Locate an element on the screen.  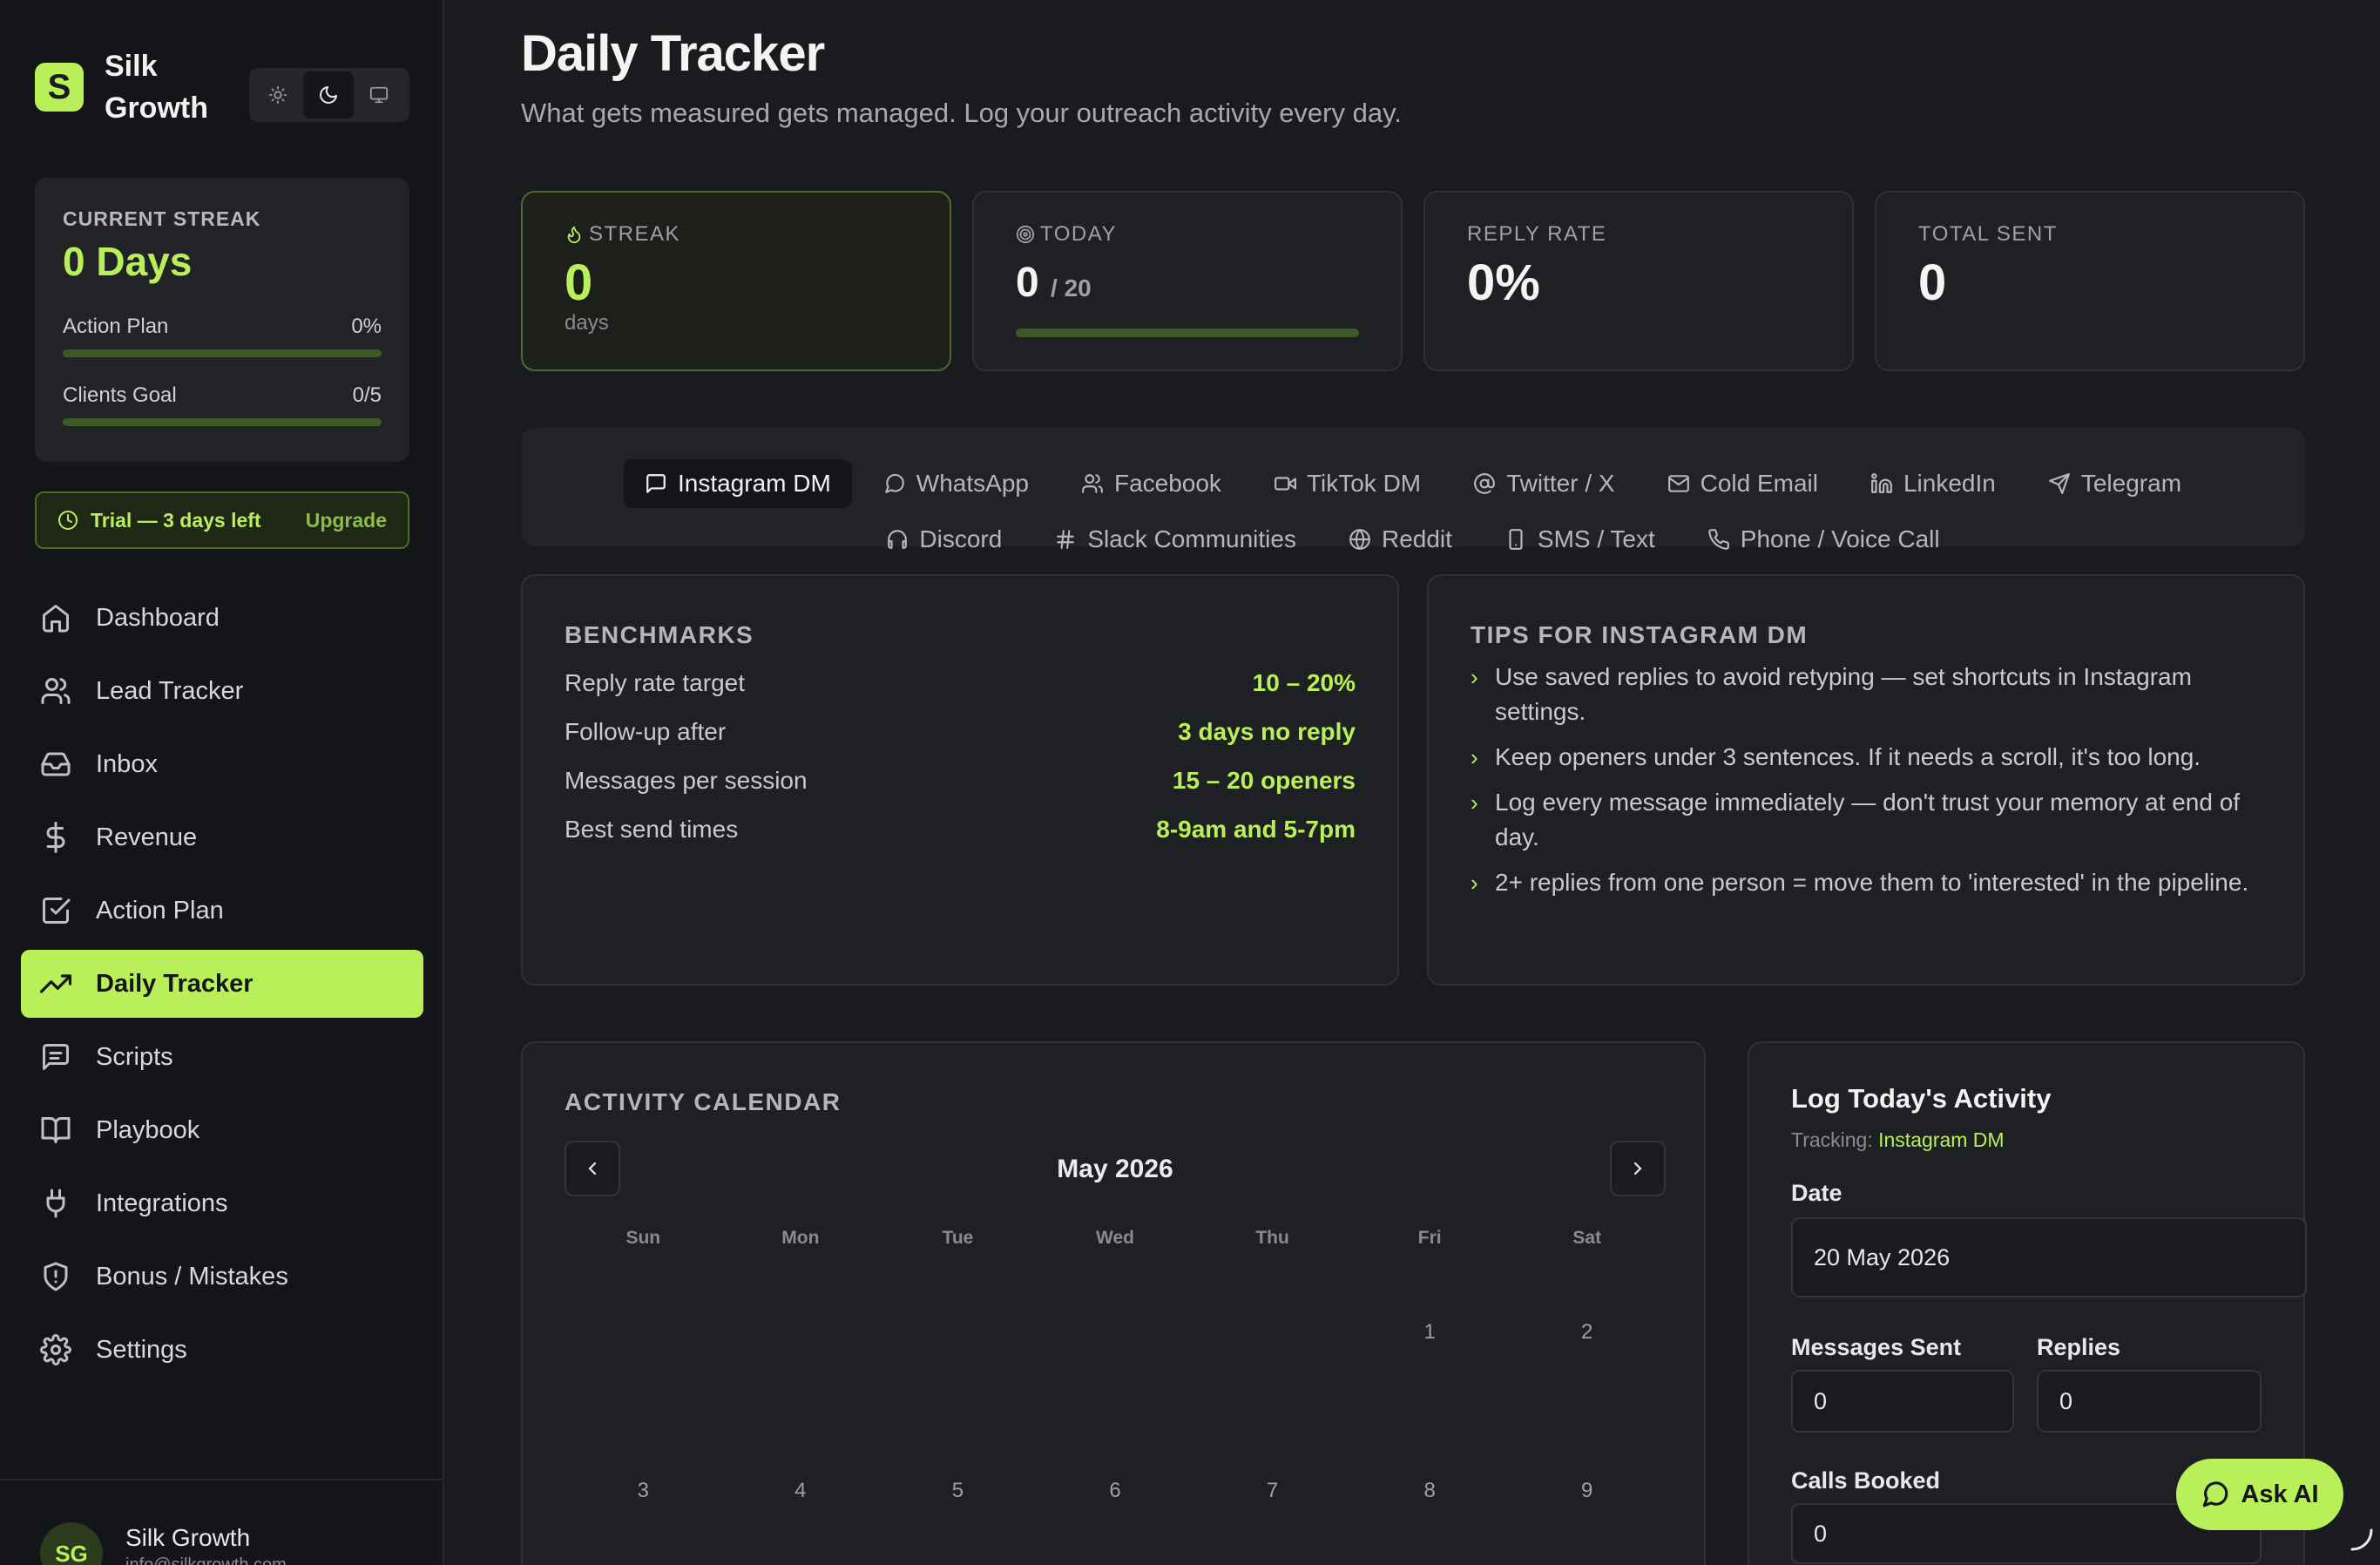
benchmarks-title: BENCHMARKS is located at coordinates (659, 634).